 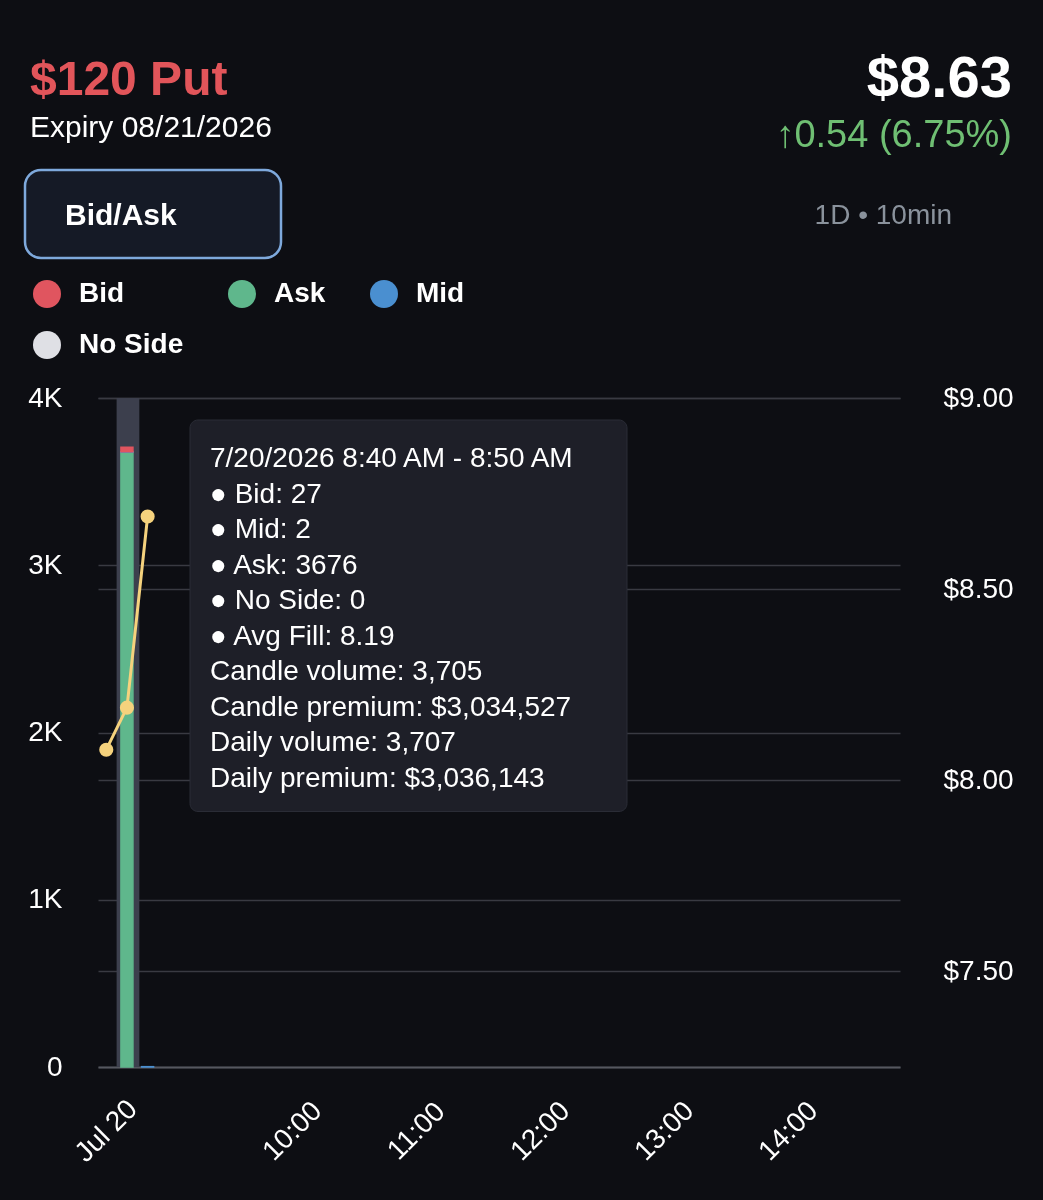 I want to click on annotation: ● No Side: 0, so click(x=288, y=599).